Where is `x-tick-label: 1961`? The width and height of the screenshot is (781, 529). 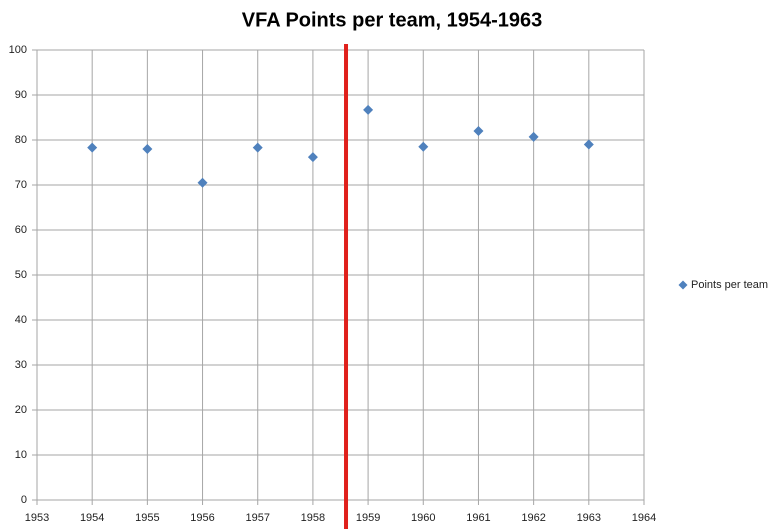 x-tick-label: 1961 is located at coordinates (478, 518).